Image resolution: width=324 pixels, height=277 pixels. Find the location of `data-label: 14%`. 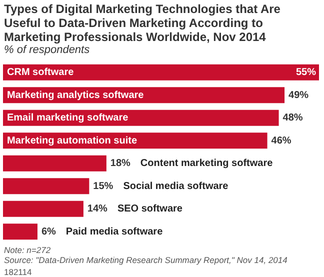

data-label: 14% is located at coordinates (97, 209).